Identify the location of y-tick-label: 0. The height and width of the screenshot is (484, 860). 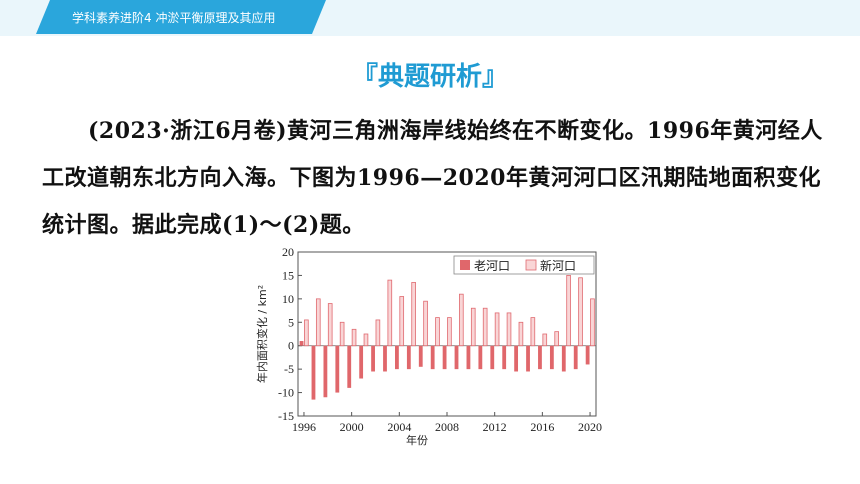
(291, 346).